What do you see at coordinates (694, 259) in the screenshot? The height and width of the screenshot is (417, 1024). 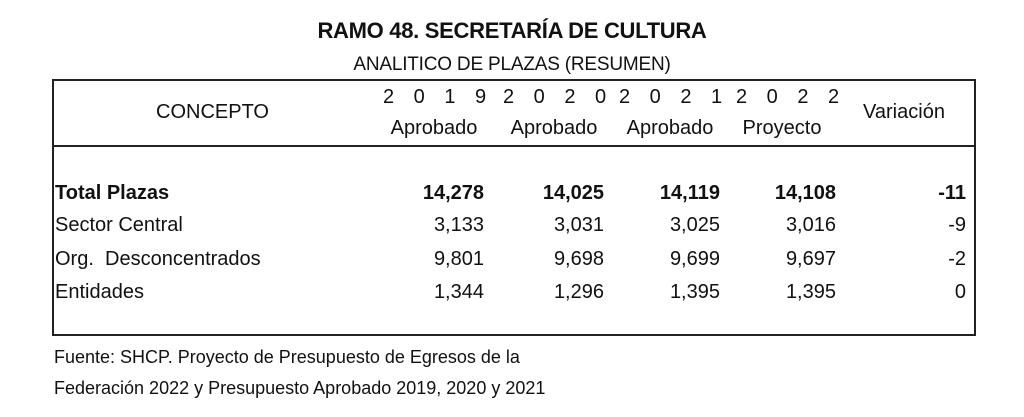 I see `cell-org-desconcentrados-2021: 9,699` at bounding box center [694, 259].